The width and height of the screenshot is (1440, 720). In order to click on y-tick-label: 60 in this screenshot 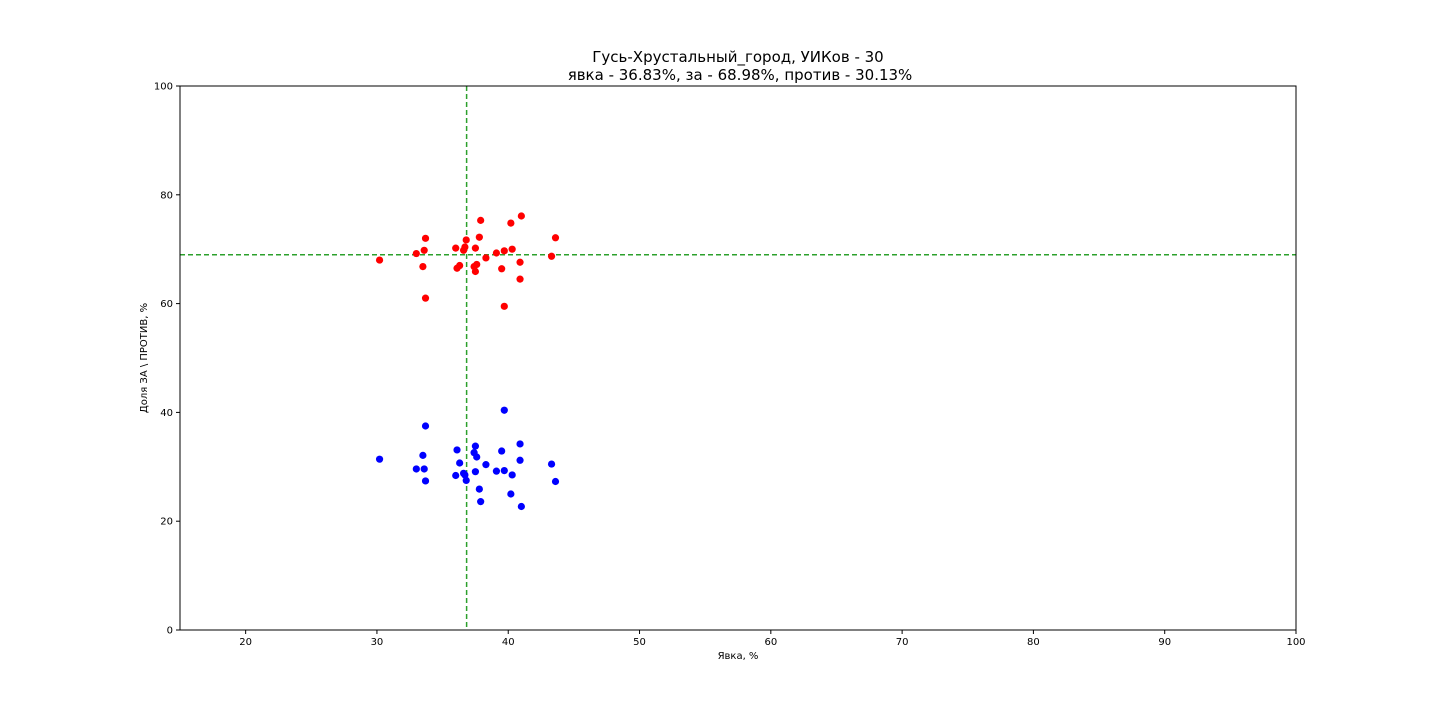, I will do `click(166, 304)`.